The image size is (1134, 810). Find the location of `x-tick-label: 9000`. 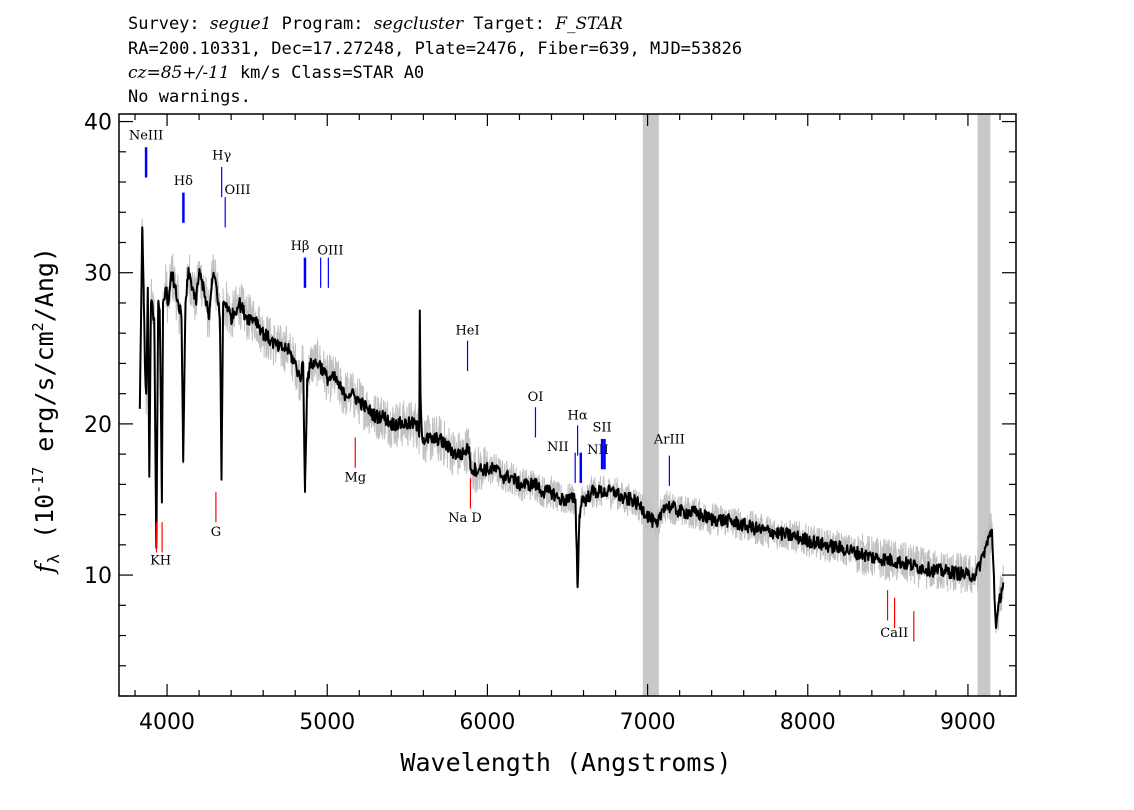

x-tick-label: 9000 is located at coordinates (968, 722).